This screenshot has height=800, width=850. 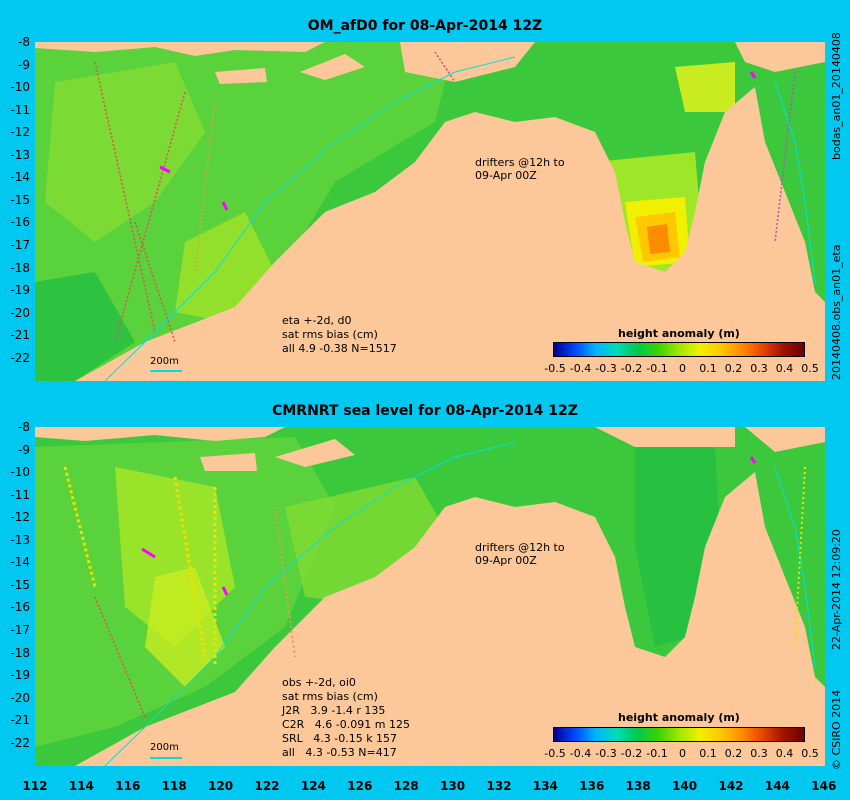 What do you see at coordinates (20, 539) in the screenshot?
I see `panel2-y-tick: -13` at bounding box center [20, 539].